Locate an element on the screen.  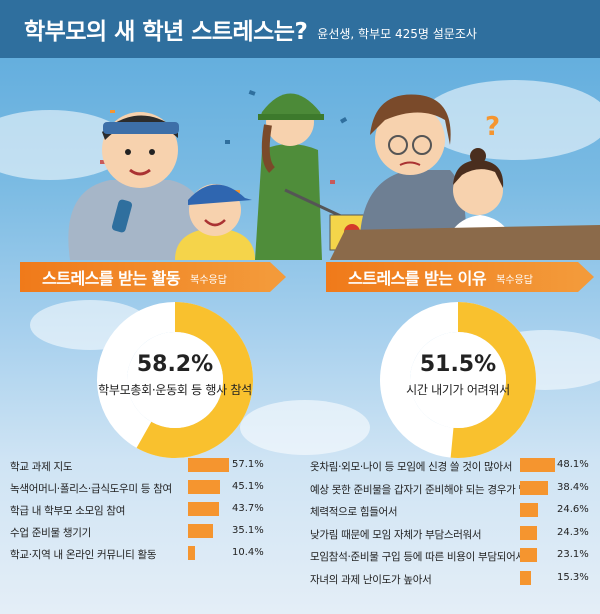
bar-value-label: 43.7% is located at coordinates (248, 508).